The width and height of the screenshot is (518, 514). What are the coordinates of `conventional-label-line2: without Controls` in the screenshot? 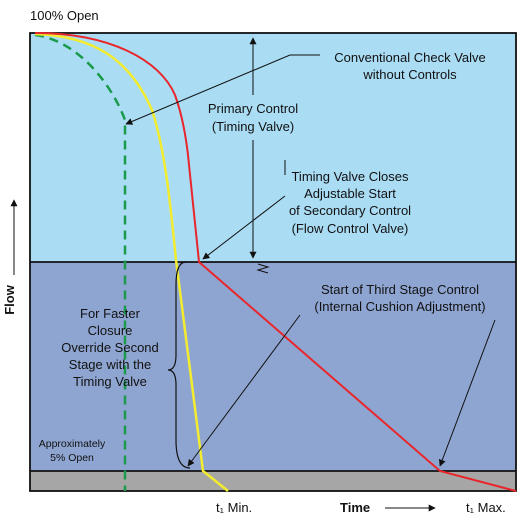 It's located at (409, 74).